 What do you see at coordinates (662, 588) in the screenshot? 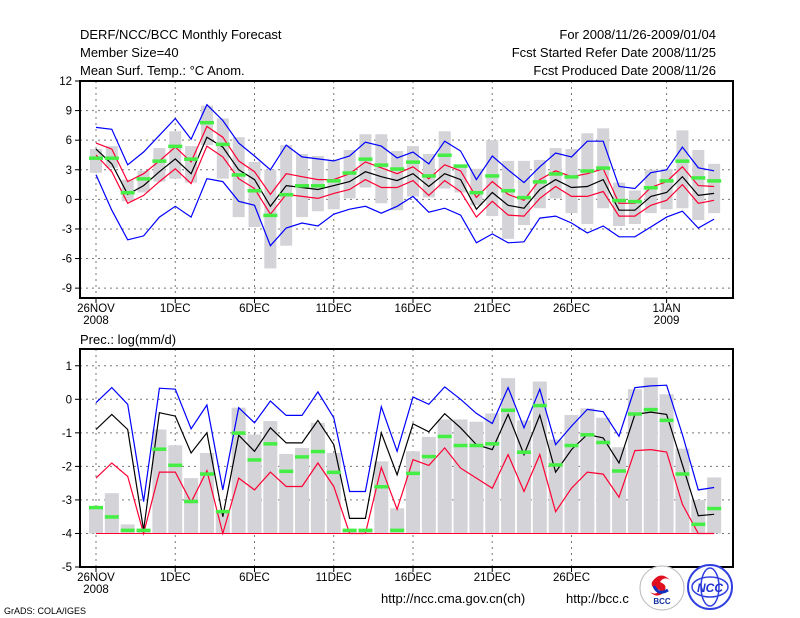
I see `bcc-logo: BCC` at bounding box center [662, 588].